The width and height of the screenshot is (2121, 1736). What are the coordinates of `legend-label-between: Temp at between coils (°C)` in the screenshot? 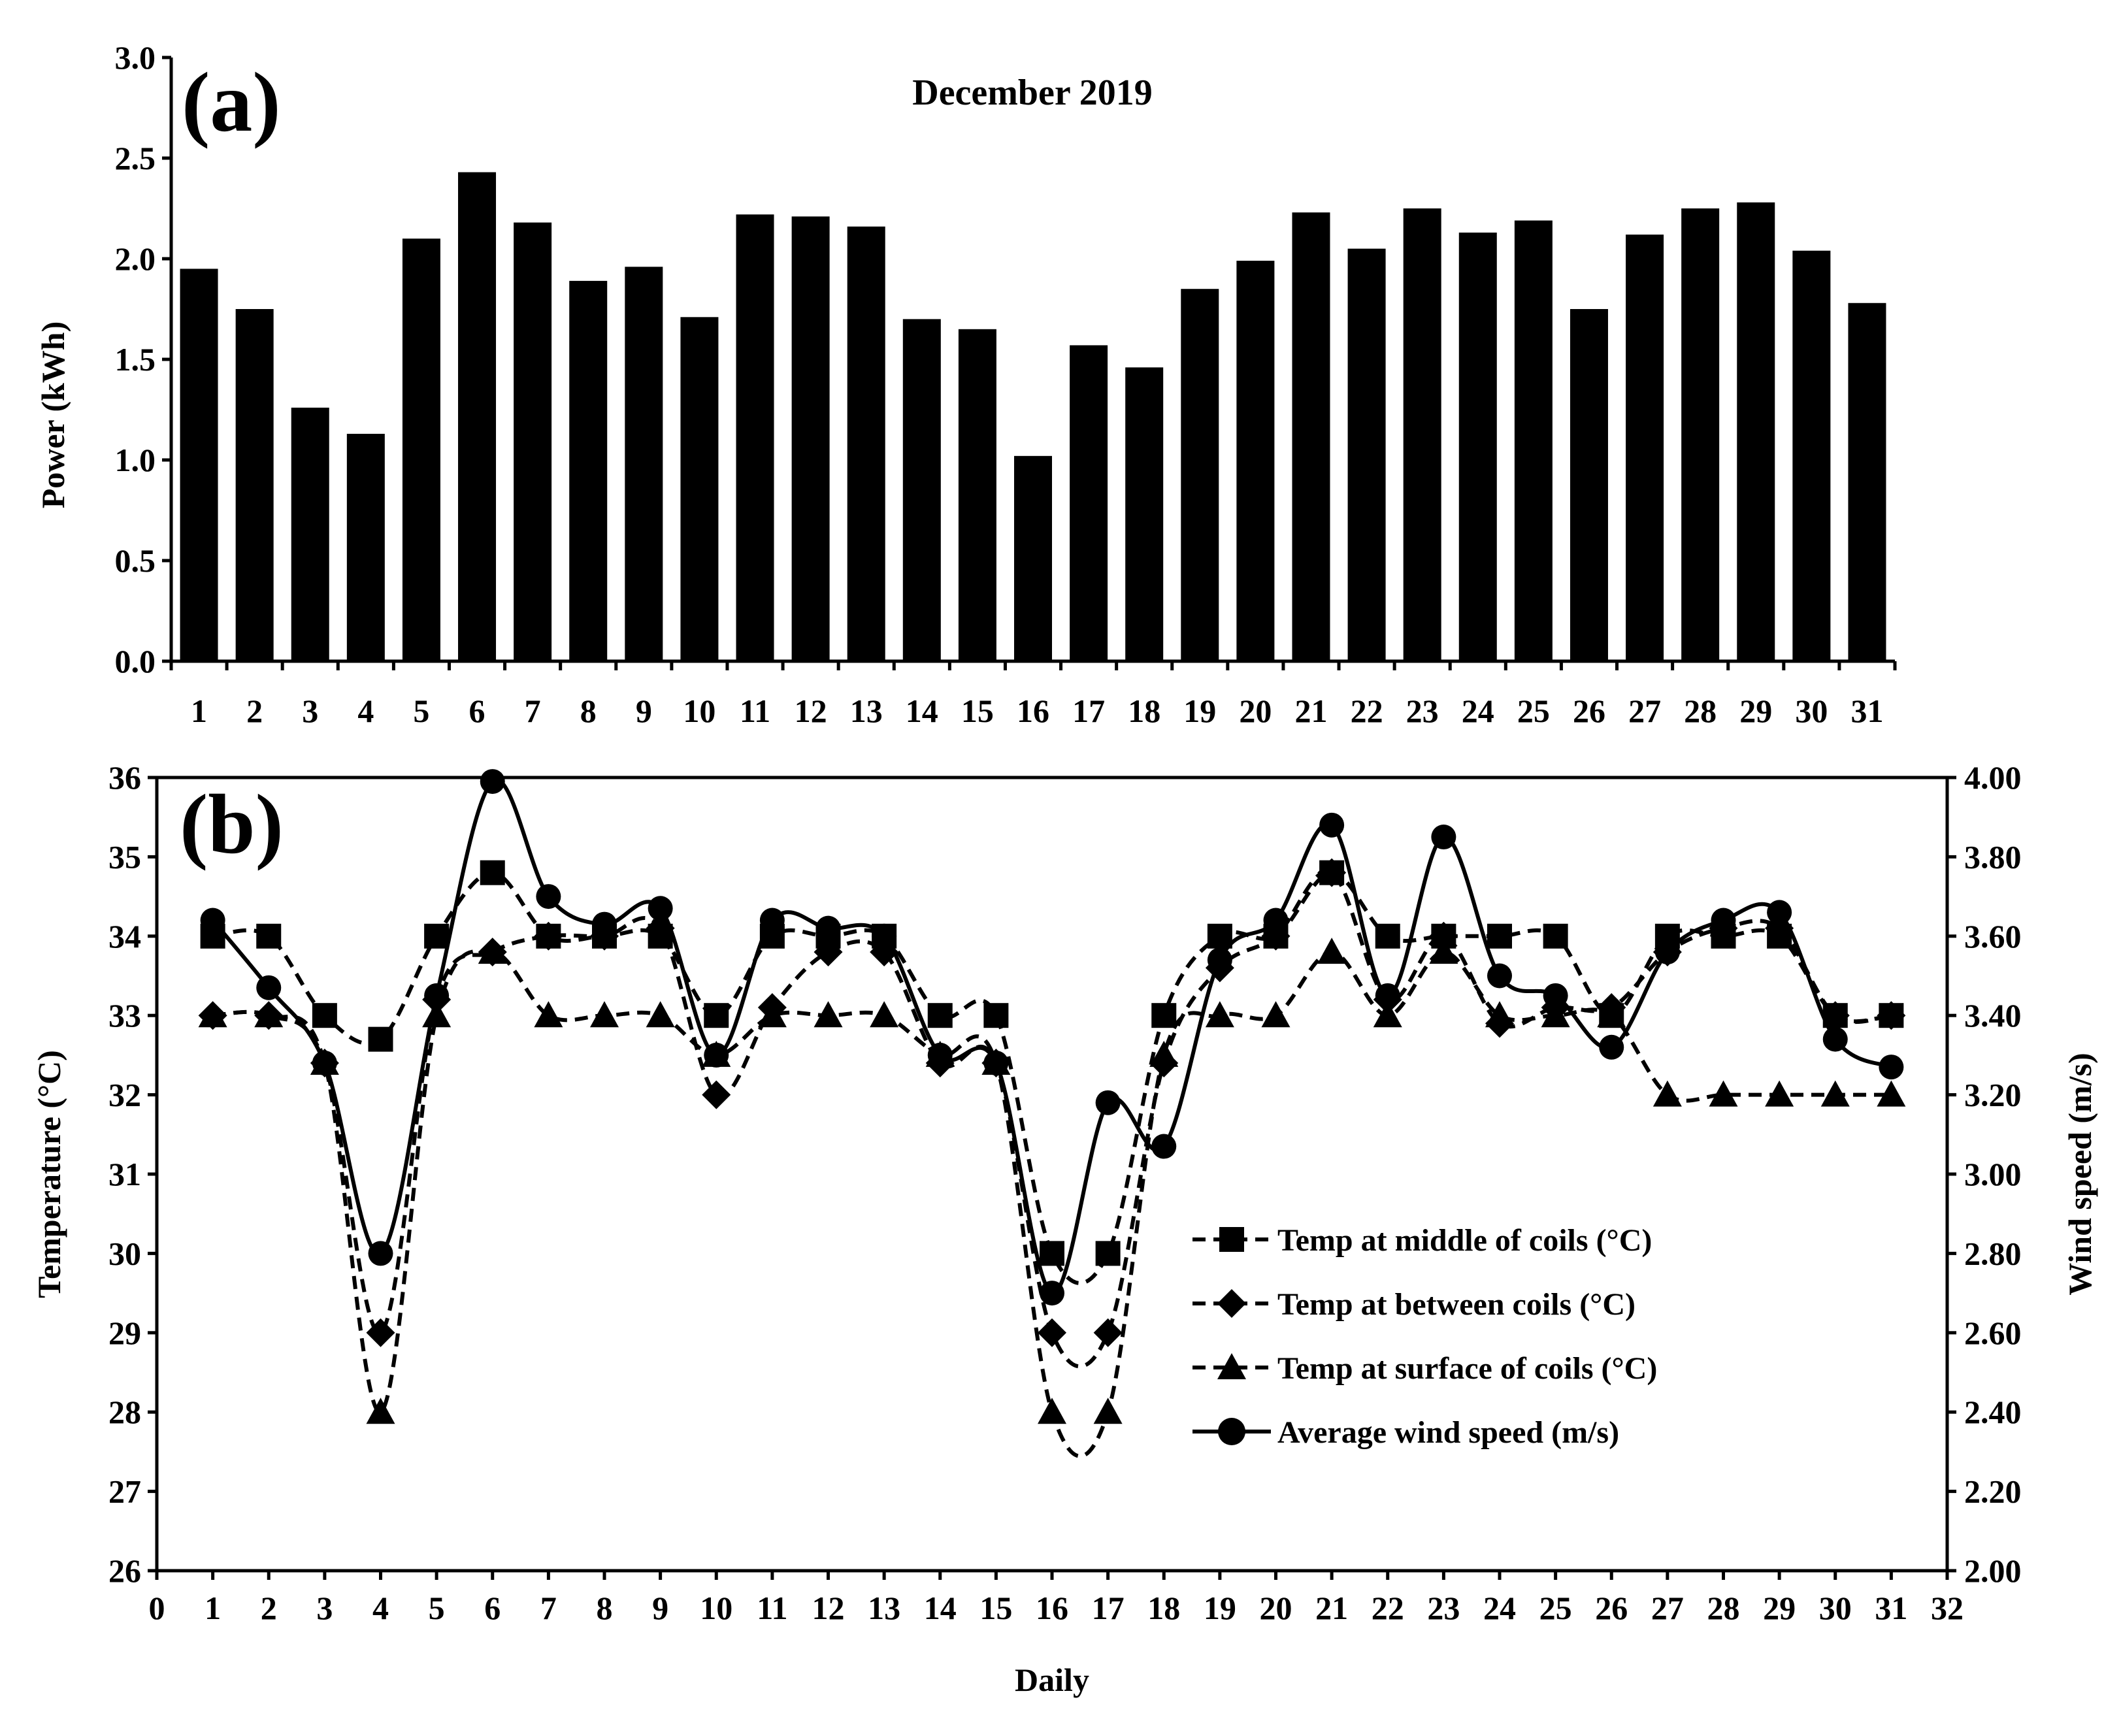 It's located at (1457, 1304).